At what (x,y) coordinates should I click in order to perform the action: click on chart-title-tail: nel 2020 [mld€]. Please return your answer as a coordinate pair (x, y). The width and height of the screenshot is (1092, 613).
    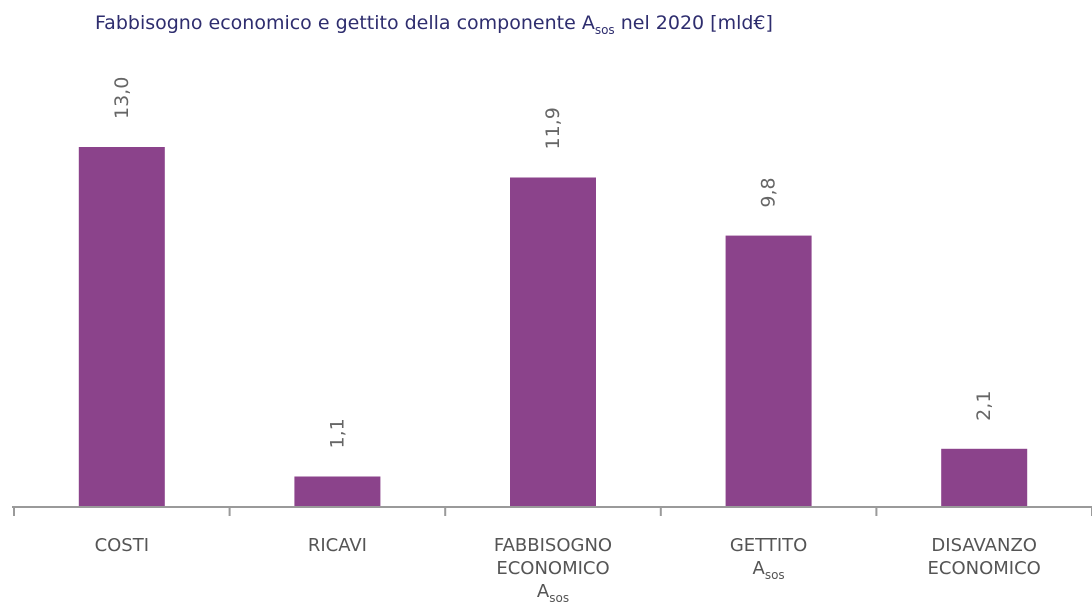
    Looking at the image, I should click on (693, 23).